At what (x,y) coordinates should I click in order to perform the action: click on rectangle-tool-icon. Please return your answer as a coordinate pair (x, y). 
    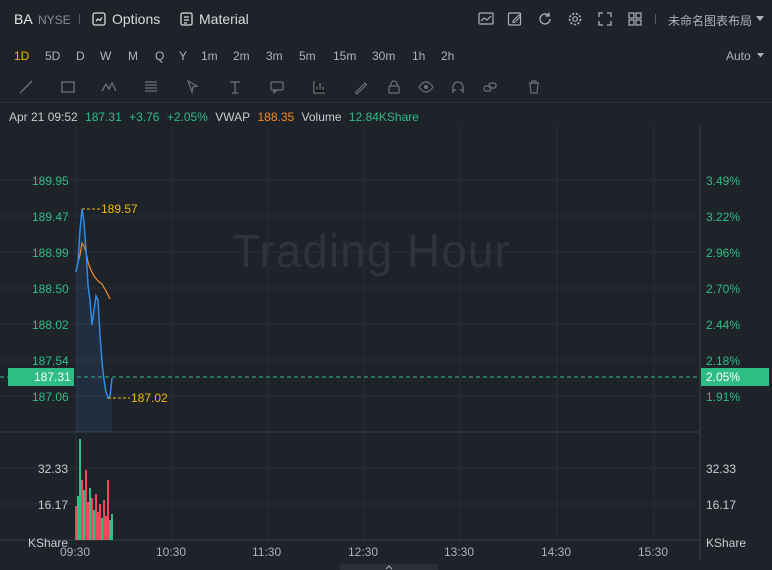
    Looking at the image, I should click on (68, 87).